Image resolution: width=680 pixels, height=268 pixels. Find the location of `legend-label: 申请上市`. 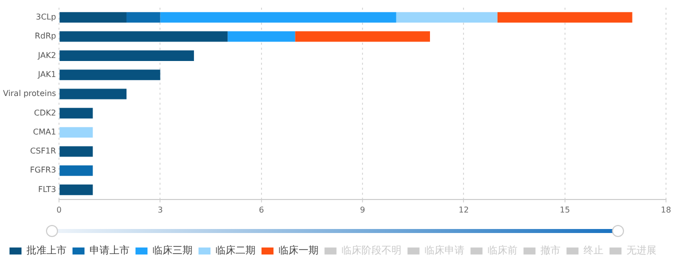

legend-label: 申请上市 is located at coordinates (110, 250).